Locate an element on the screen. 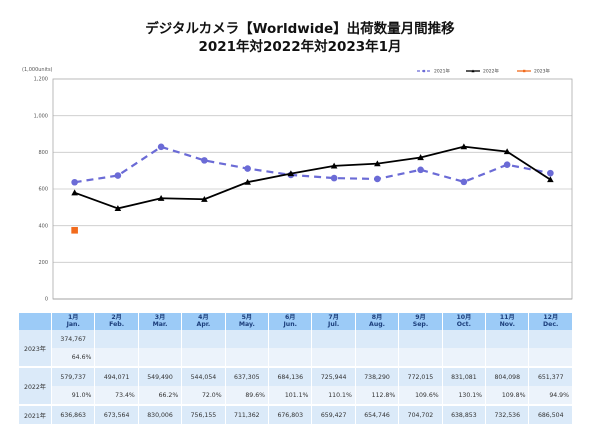 The image size is (600, 443). legend-marker-2021年 is located at coordinates (424, 71).